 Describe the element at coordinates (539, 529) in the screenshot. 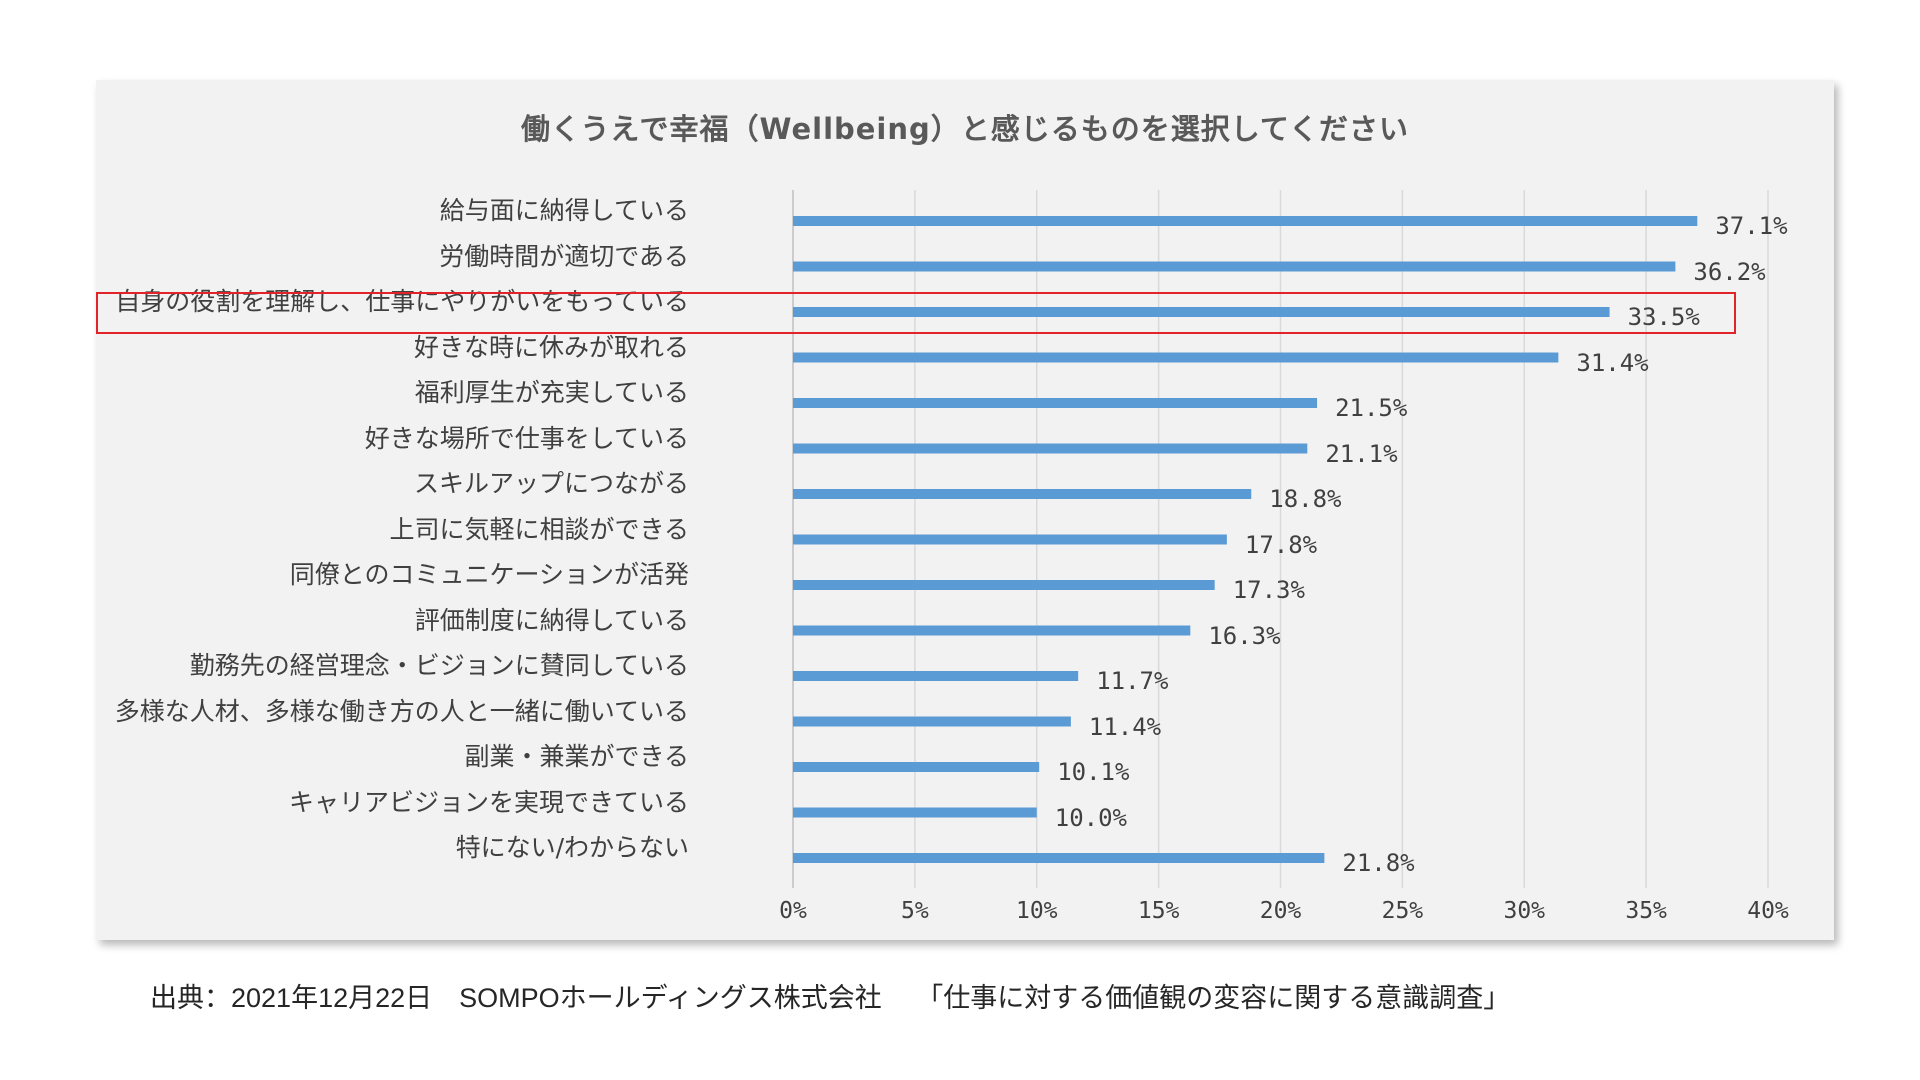

I see `category-label: 上司に気軽に相談ができる` at that location.